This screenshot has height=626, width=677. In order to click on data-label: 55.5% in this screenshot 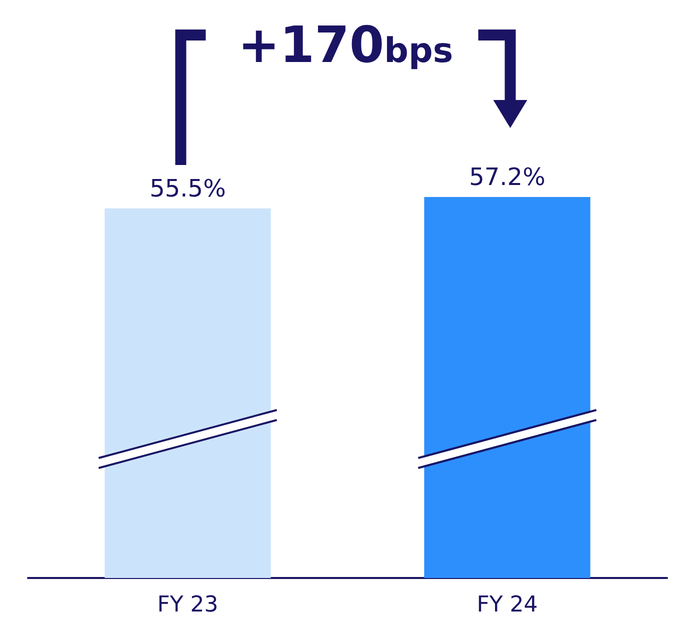, I will do `click(188, 188)`.